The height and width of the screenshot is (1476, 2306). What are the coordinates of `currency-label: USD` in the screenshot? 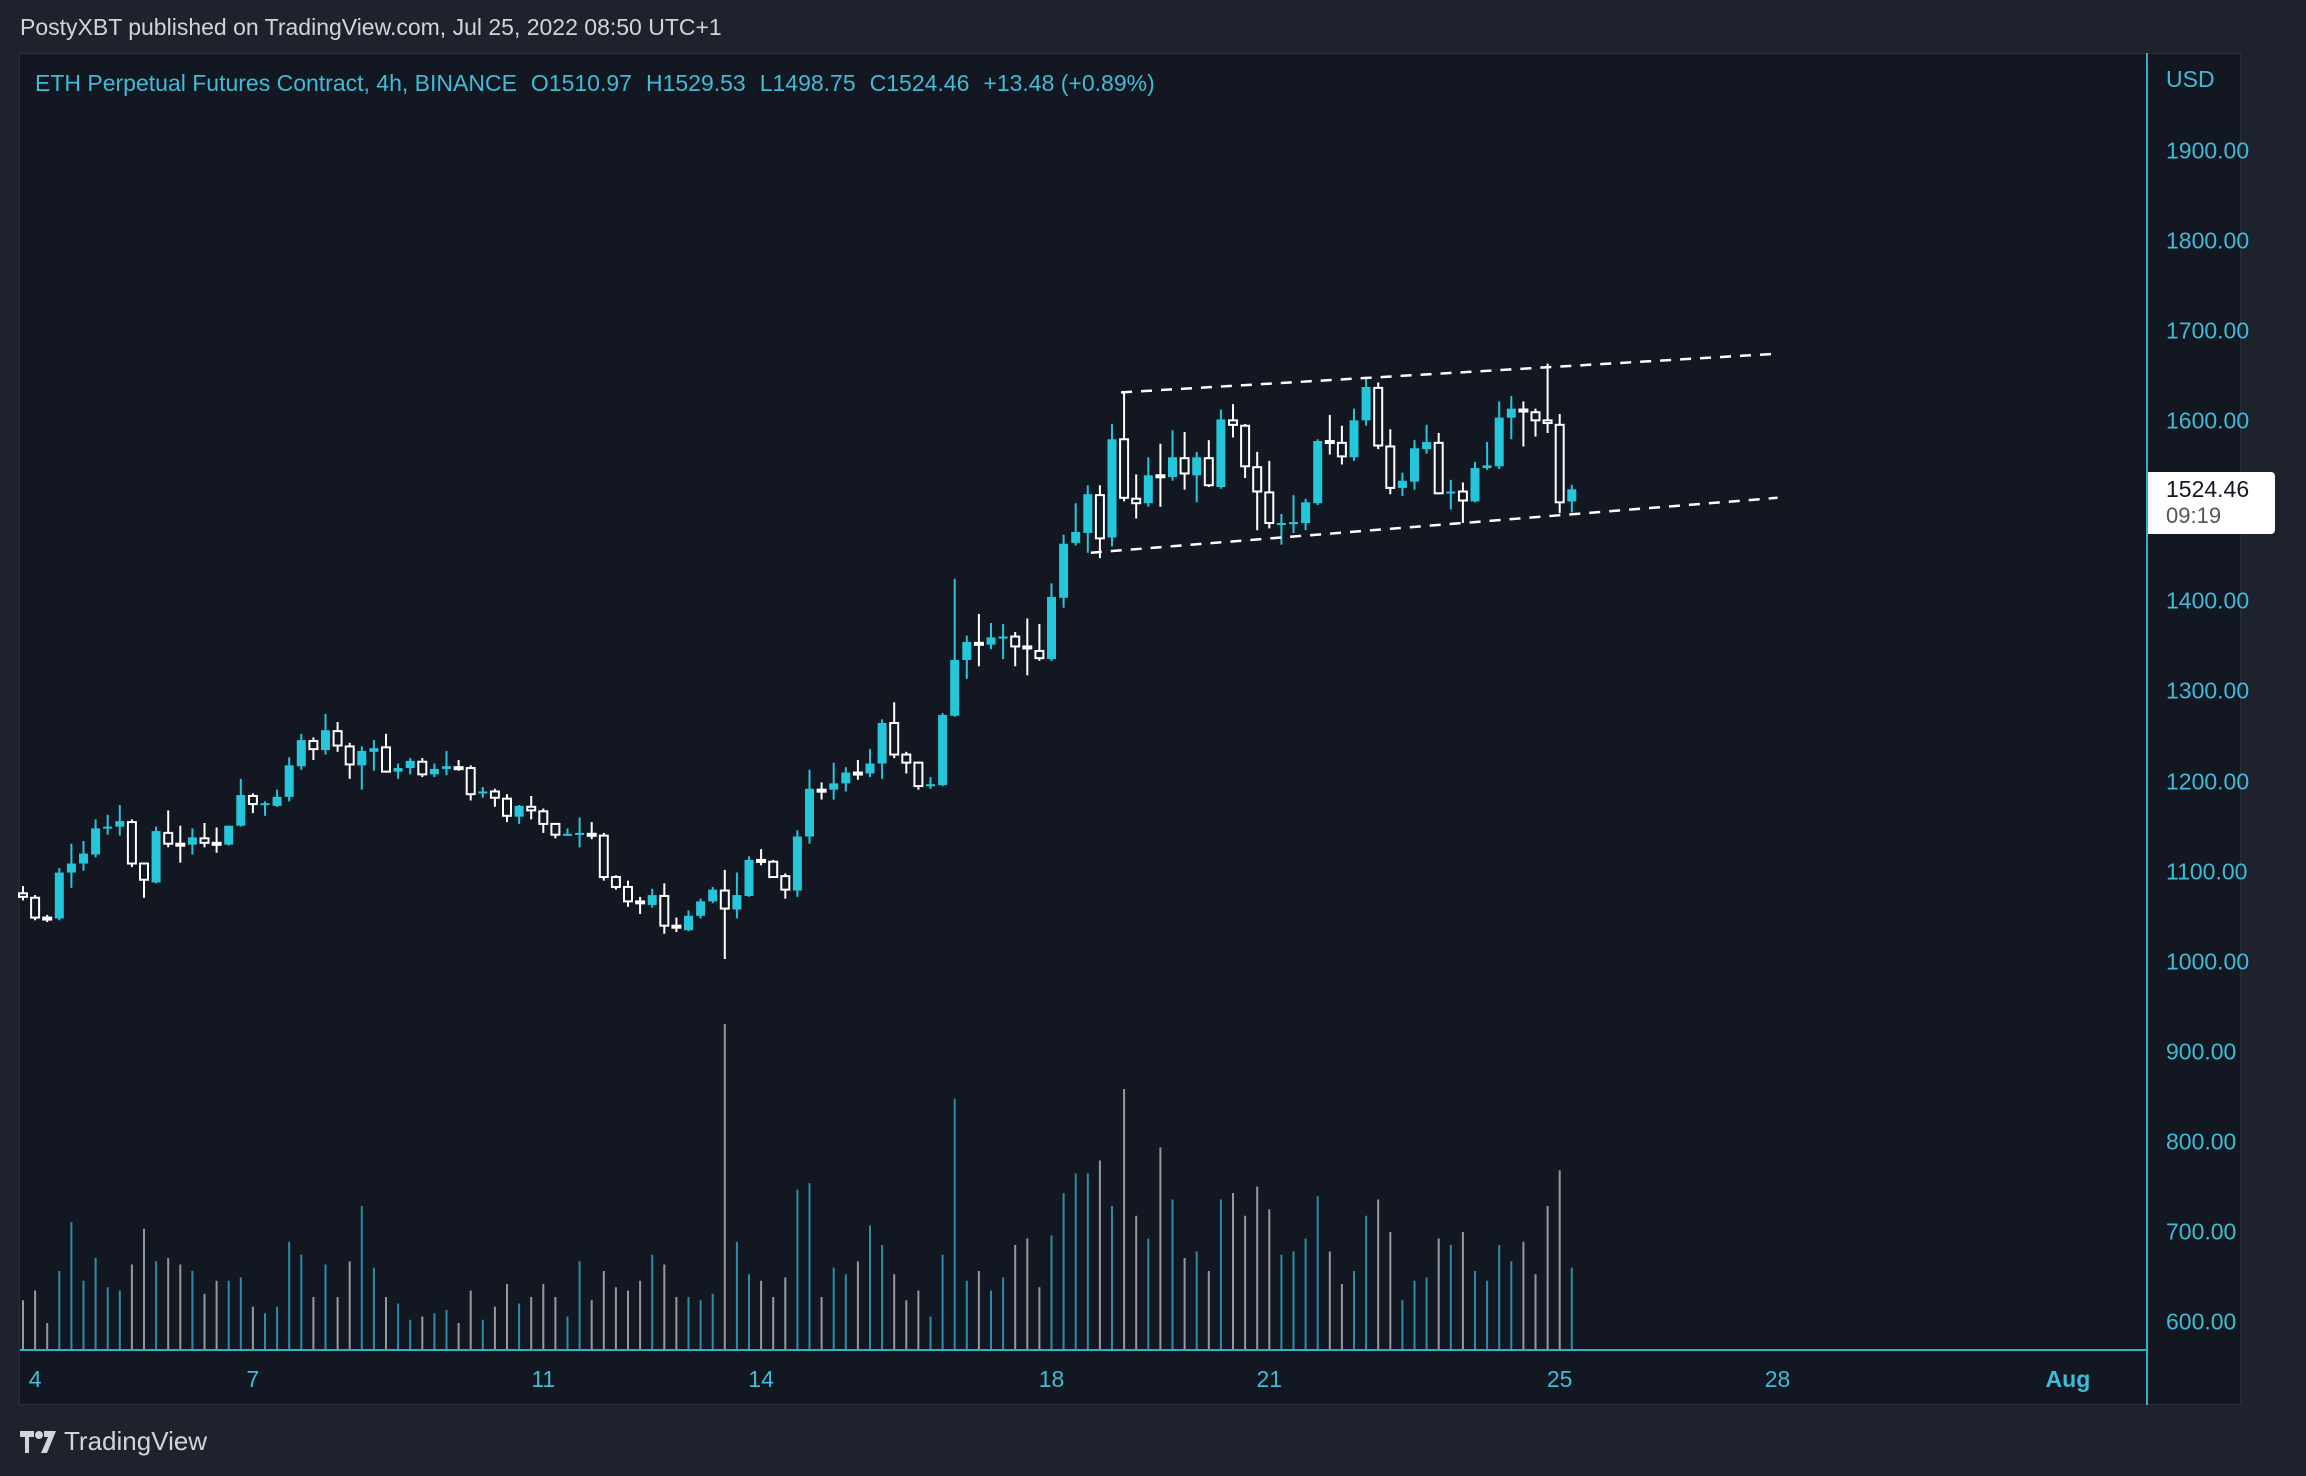 It's located at (2190, 79).